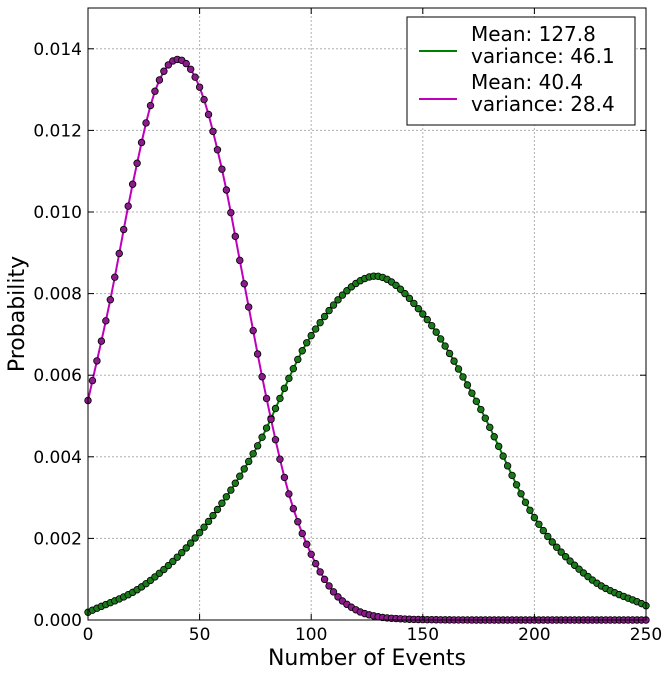 This screenshot has width=669, height=675. Describe the element at coordinates (423, 635) in the screenshot. I see `x-tick-label: 150` at that location.